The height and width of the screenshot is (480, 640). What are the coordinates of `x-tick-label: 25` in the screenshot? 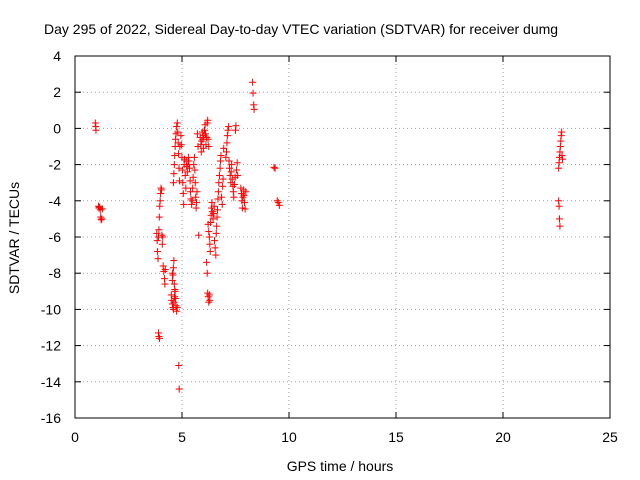 It's located at (610, 437).